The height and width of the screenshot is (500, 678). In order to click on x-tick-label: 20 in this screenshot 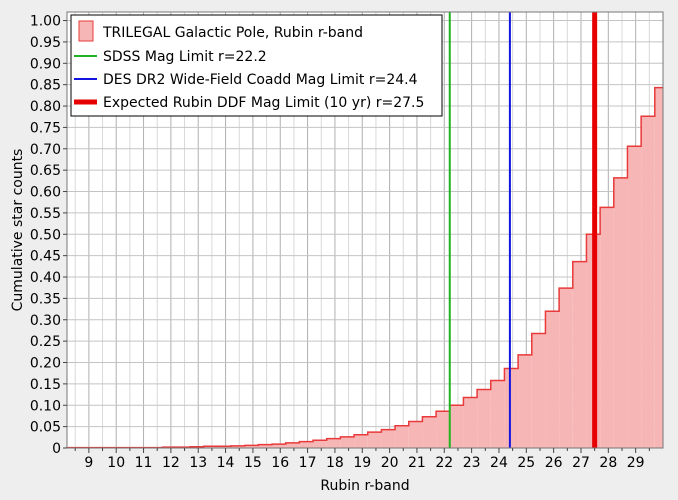, I will do `click(390, 463)`.